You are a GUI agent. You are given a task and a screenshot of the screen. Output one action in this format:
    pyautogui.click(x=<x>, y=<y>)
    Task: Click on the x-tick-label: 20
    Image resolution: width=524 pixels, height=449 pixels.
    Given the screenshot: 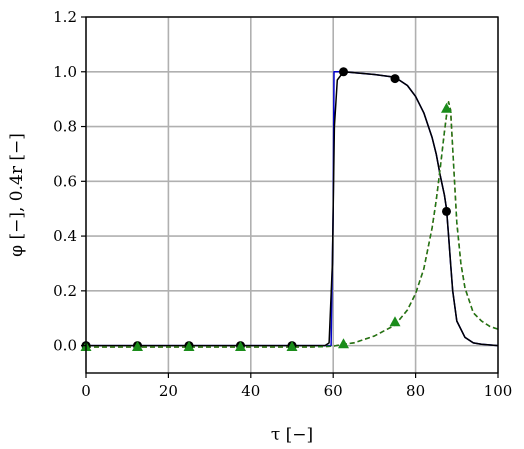 What is the action you would take?
    pyautogui.click(x=168, y=391)
    